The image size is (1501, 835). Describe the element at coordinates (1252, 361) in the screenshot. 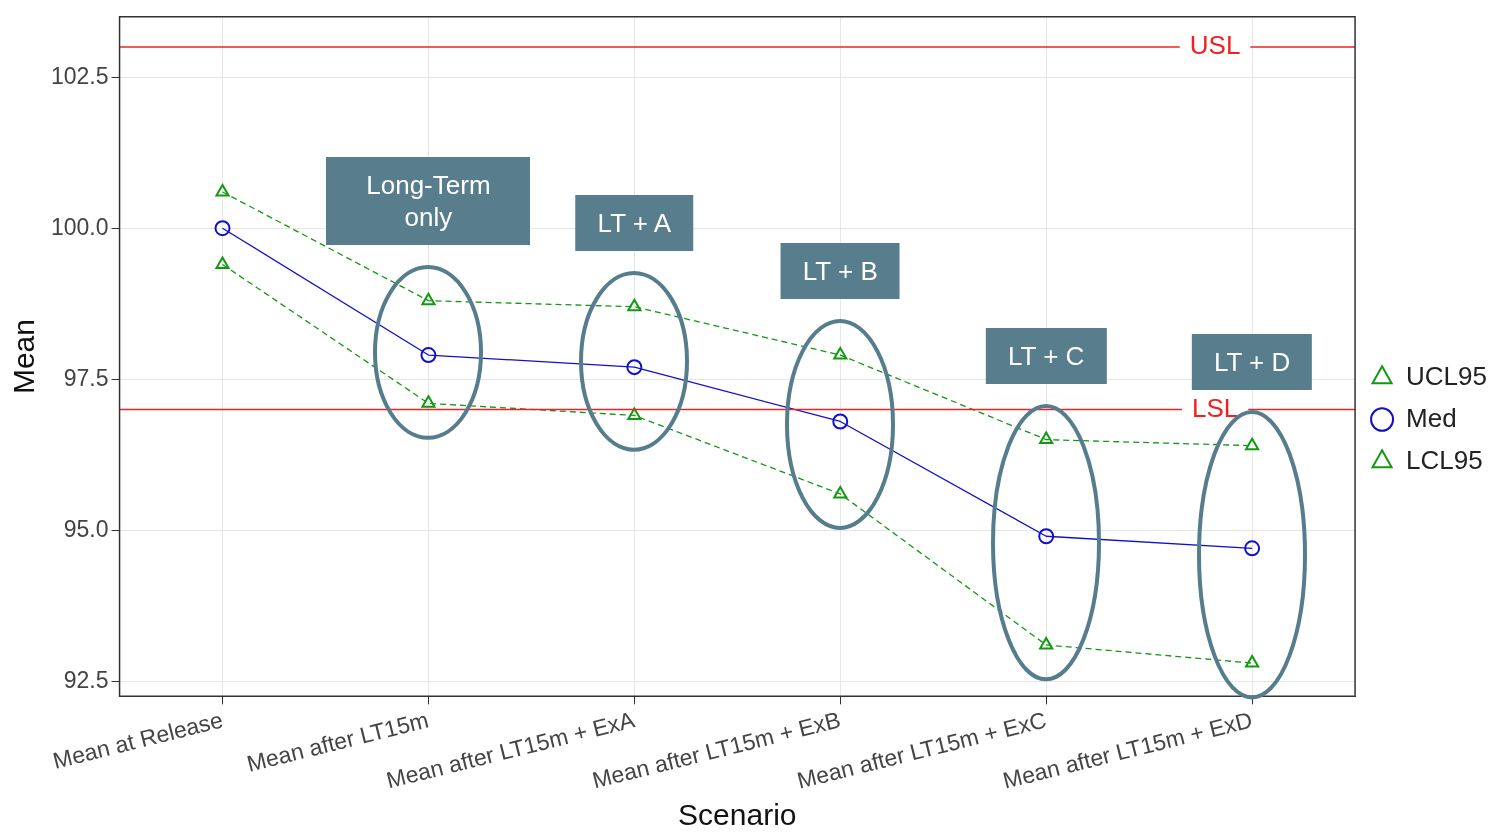

I see `annotation: LT + D` at that location.